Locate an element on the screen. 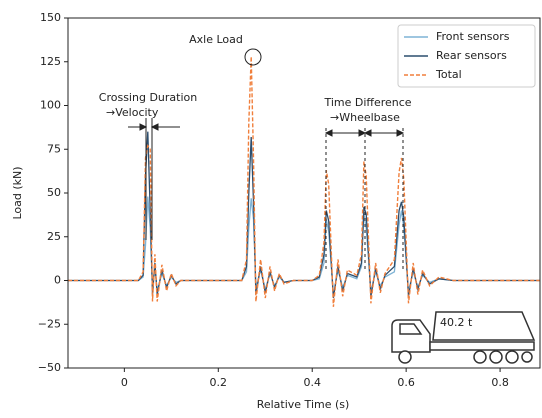 The height and width of the screenshot is (418, 542). y-tick-label: −50 is located at coordinates (49, 367).